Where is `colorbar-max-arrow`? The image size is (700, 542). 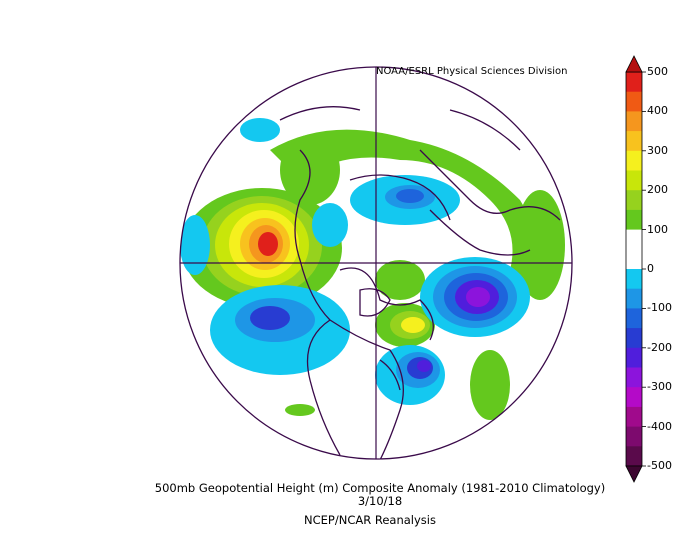 colorbar-max-arrow is located at coordinates (634, 64).